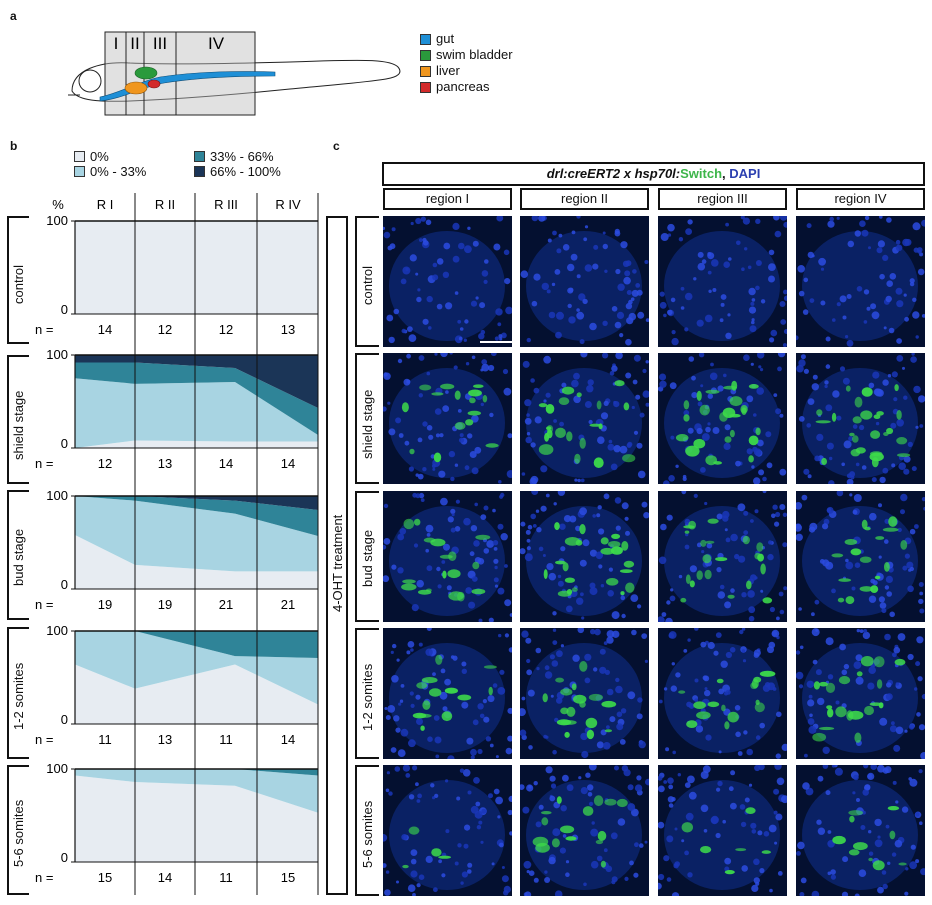 The width and height of the screenshot is (932, 905). I want to click on micrograph-image, so click(722, 418).